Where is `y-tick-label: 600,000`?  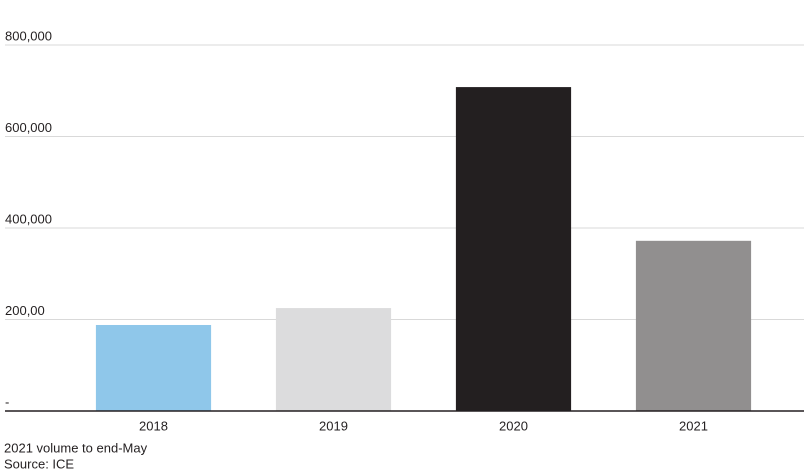 y-tick-label: 600,000 is located at coordinates (28, 127).